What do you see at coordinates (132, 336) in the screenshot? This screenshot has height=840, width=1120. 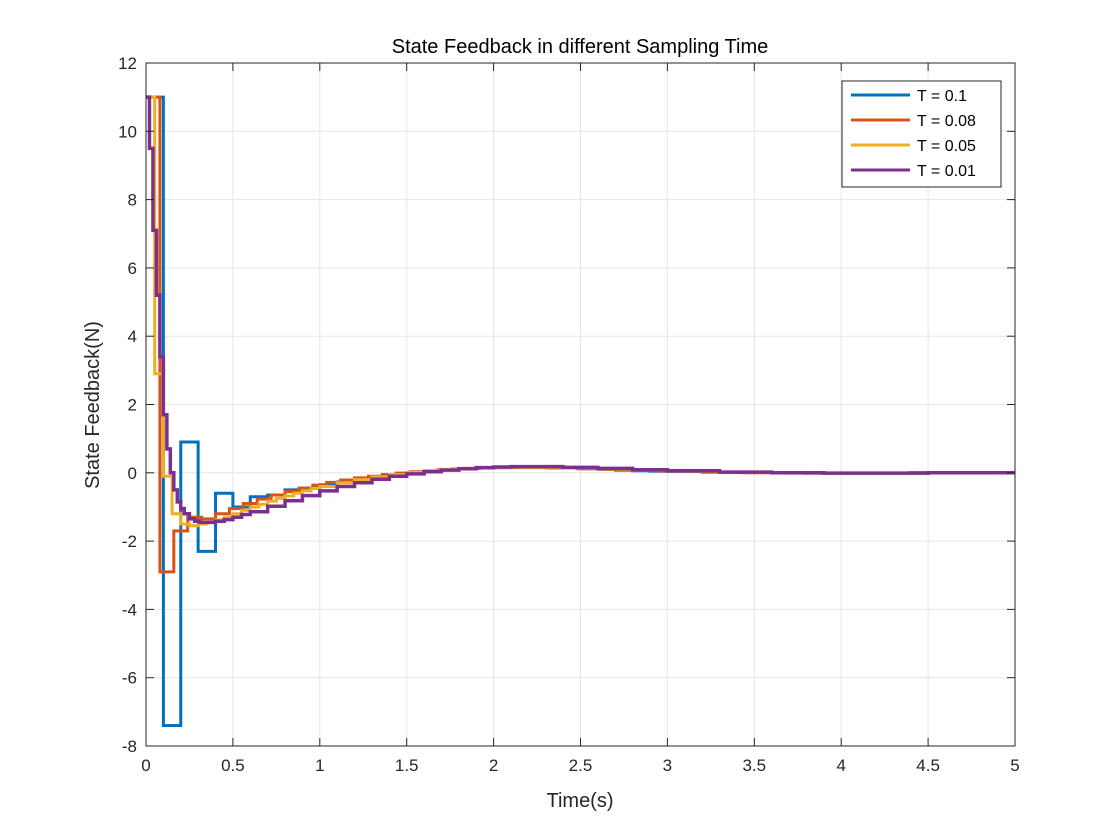 I see `y-tick-label: 4` at bounding box center [132, 336].